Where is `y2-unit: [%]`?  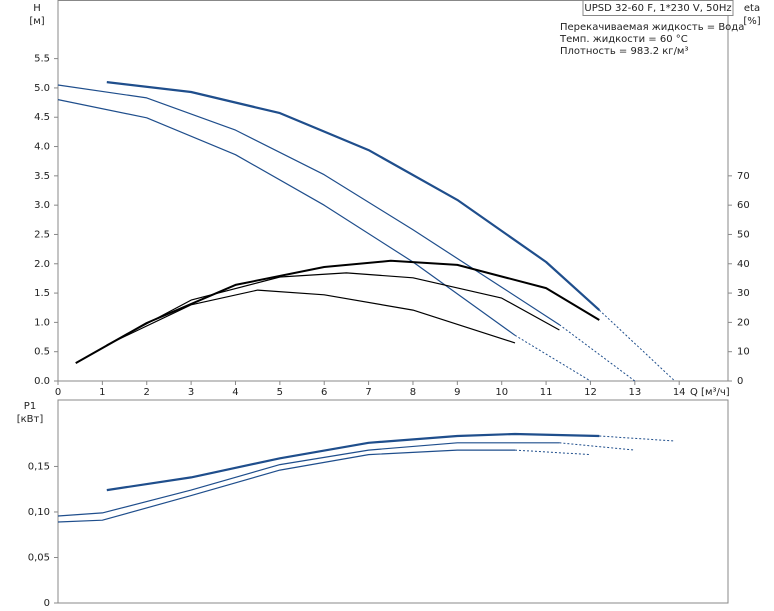 y2-unit: [%] is located at coordinates (751, 21).